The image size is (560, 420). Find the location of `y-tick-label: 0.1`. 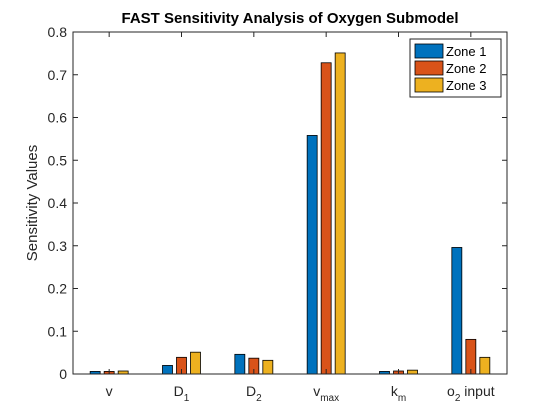

y-tick-label: 0.1 is located at coordinates (58, 331).